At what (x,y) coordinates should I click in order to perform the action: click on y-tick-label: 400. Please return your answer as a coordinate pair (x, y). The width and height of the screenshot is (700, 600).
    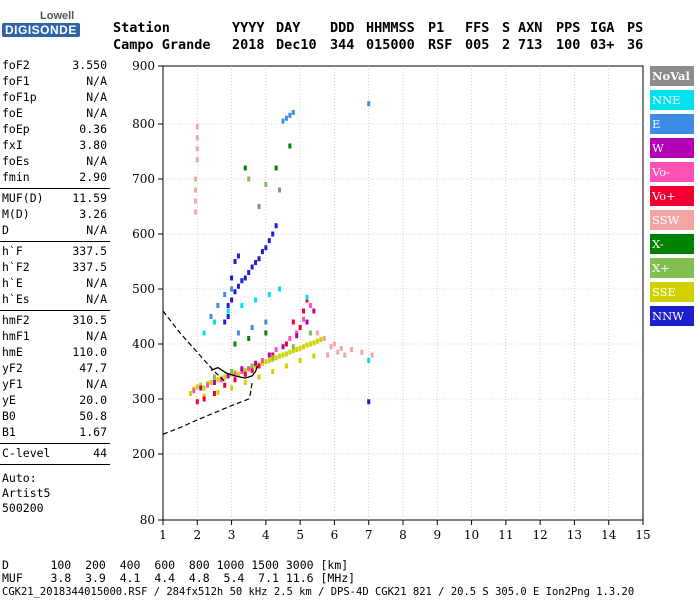
    Looking at the image, I should click on (143, 344).